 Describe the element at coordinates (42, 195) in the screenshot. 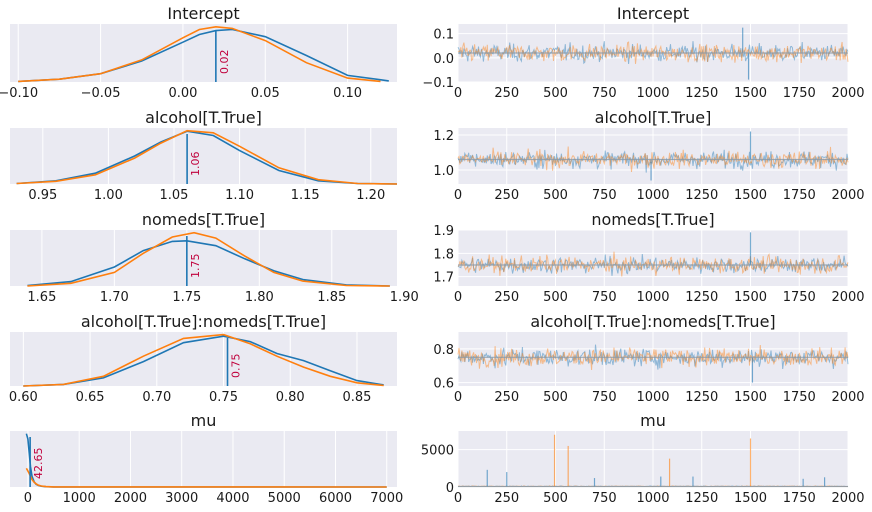

I see `x-tick-label: 0.95` at that location.